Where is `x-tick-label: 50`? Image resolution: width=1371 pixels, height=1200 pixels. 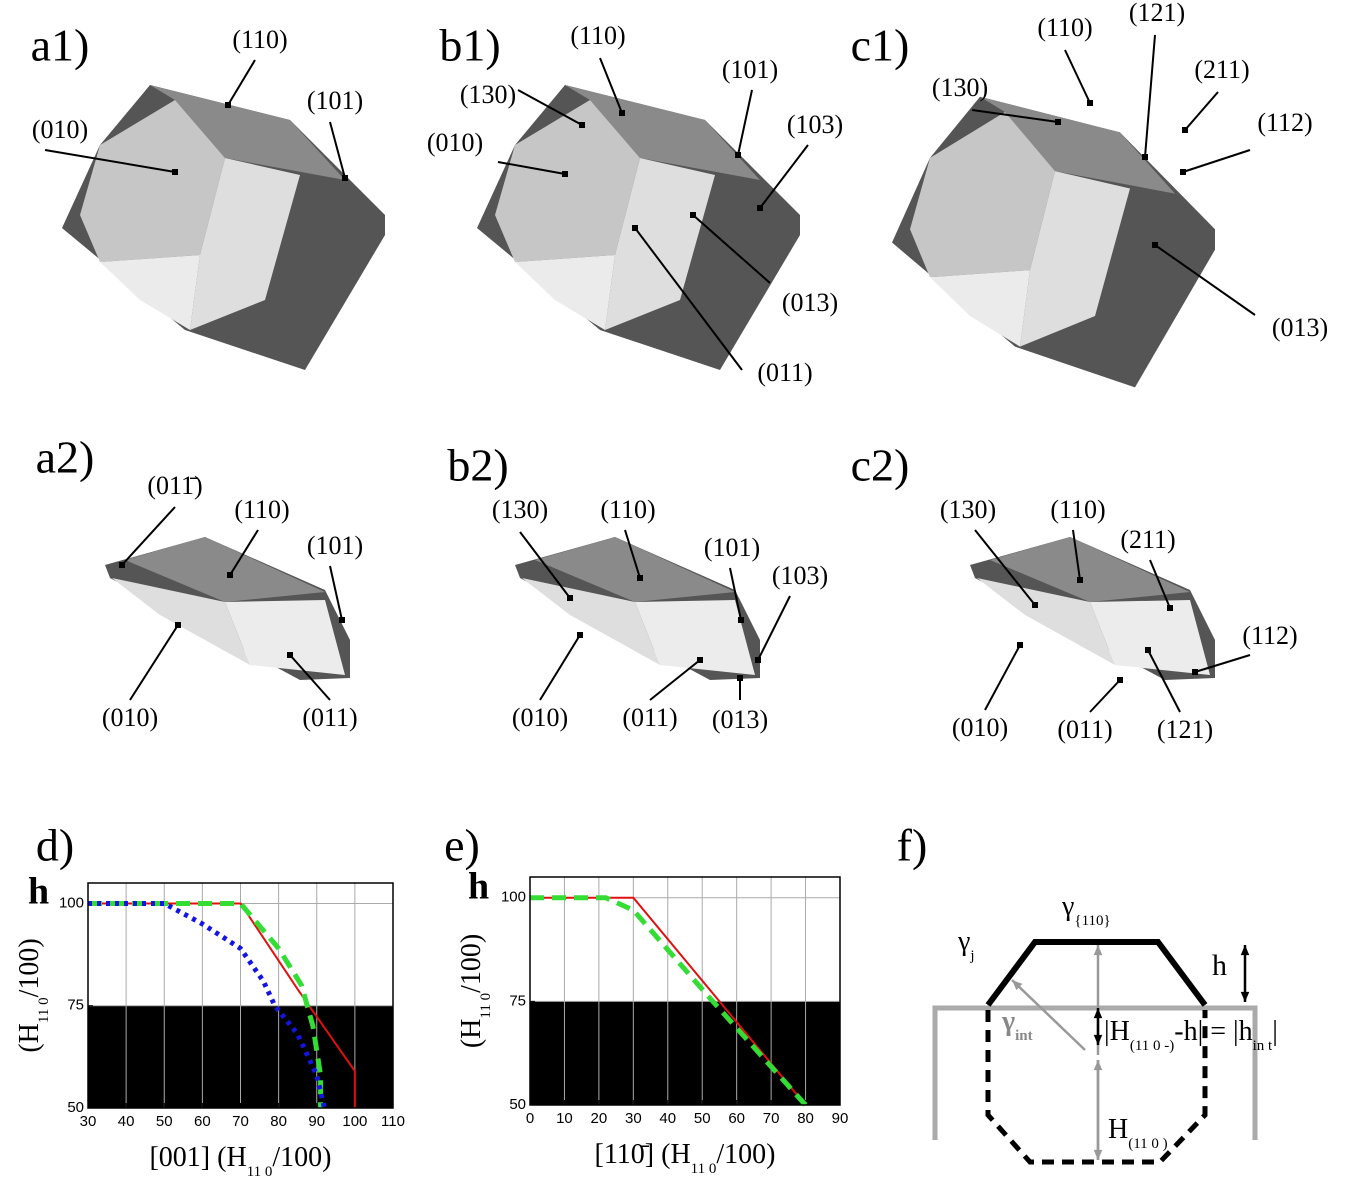
x-tick-label: 50 is located at coordinates (164, 1121).